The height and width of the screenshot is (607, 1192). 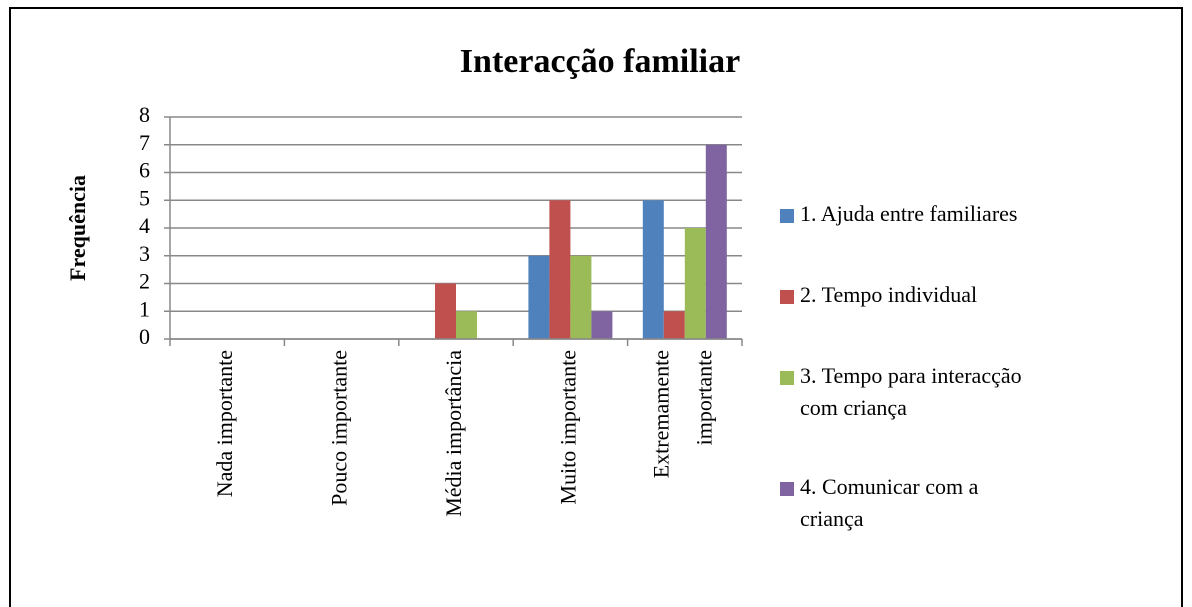 What do you see at coordinates (911, 391) in the screenshot?
I see `legend-label: 3. Tempo para interacção com criança` at bounding box center [911, 391].